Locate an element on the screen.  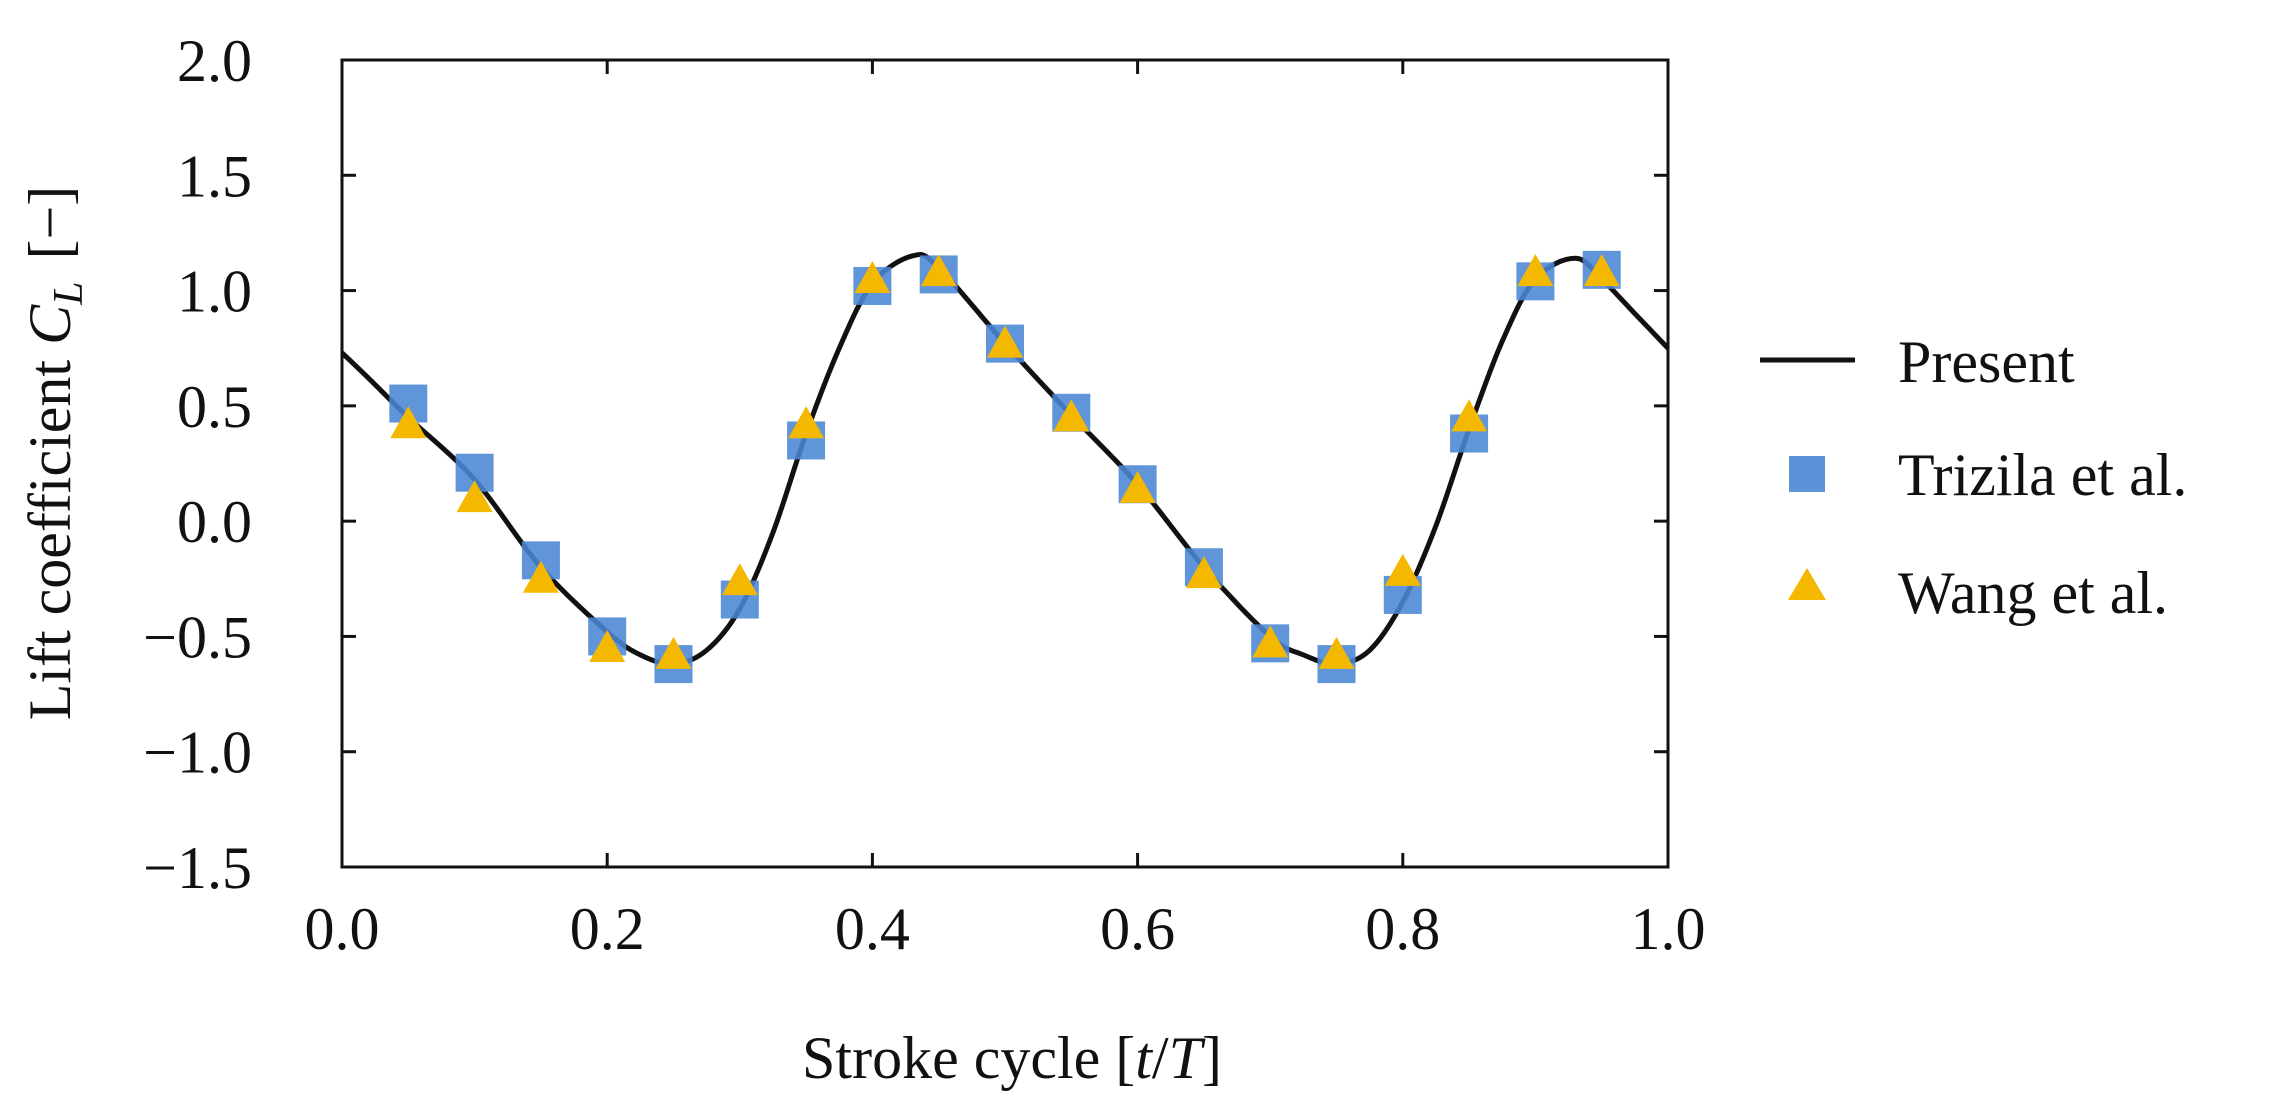
x-axis-label: Stroke cycle [t/T] is located at coordinates (1012, 1058).